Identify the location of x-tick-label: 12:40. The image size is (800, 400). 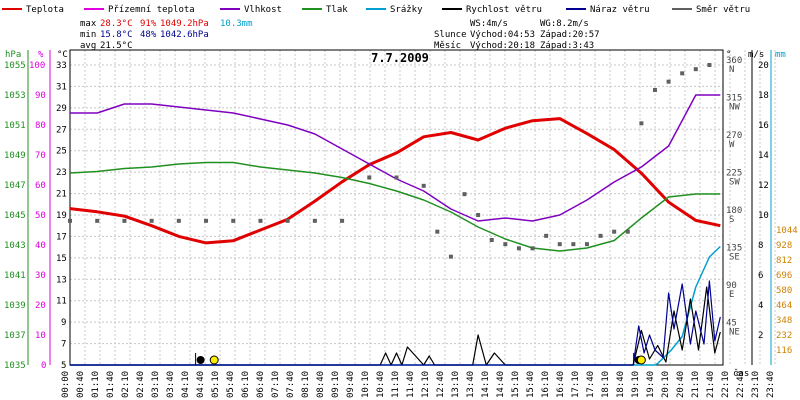
(441, 384).